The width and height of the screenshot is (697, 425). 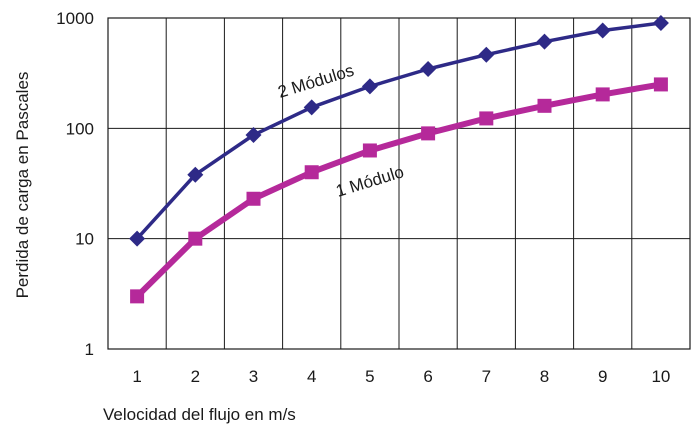 I want to click on x-tick-label: 10, so click(x=660, y=376).